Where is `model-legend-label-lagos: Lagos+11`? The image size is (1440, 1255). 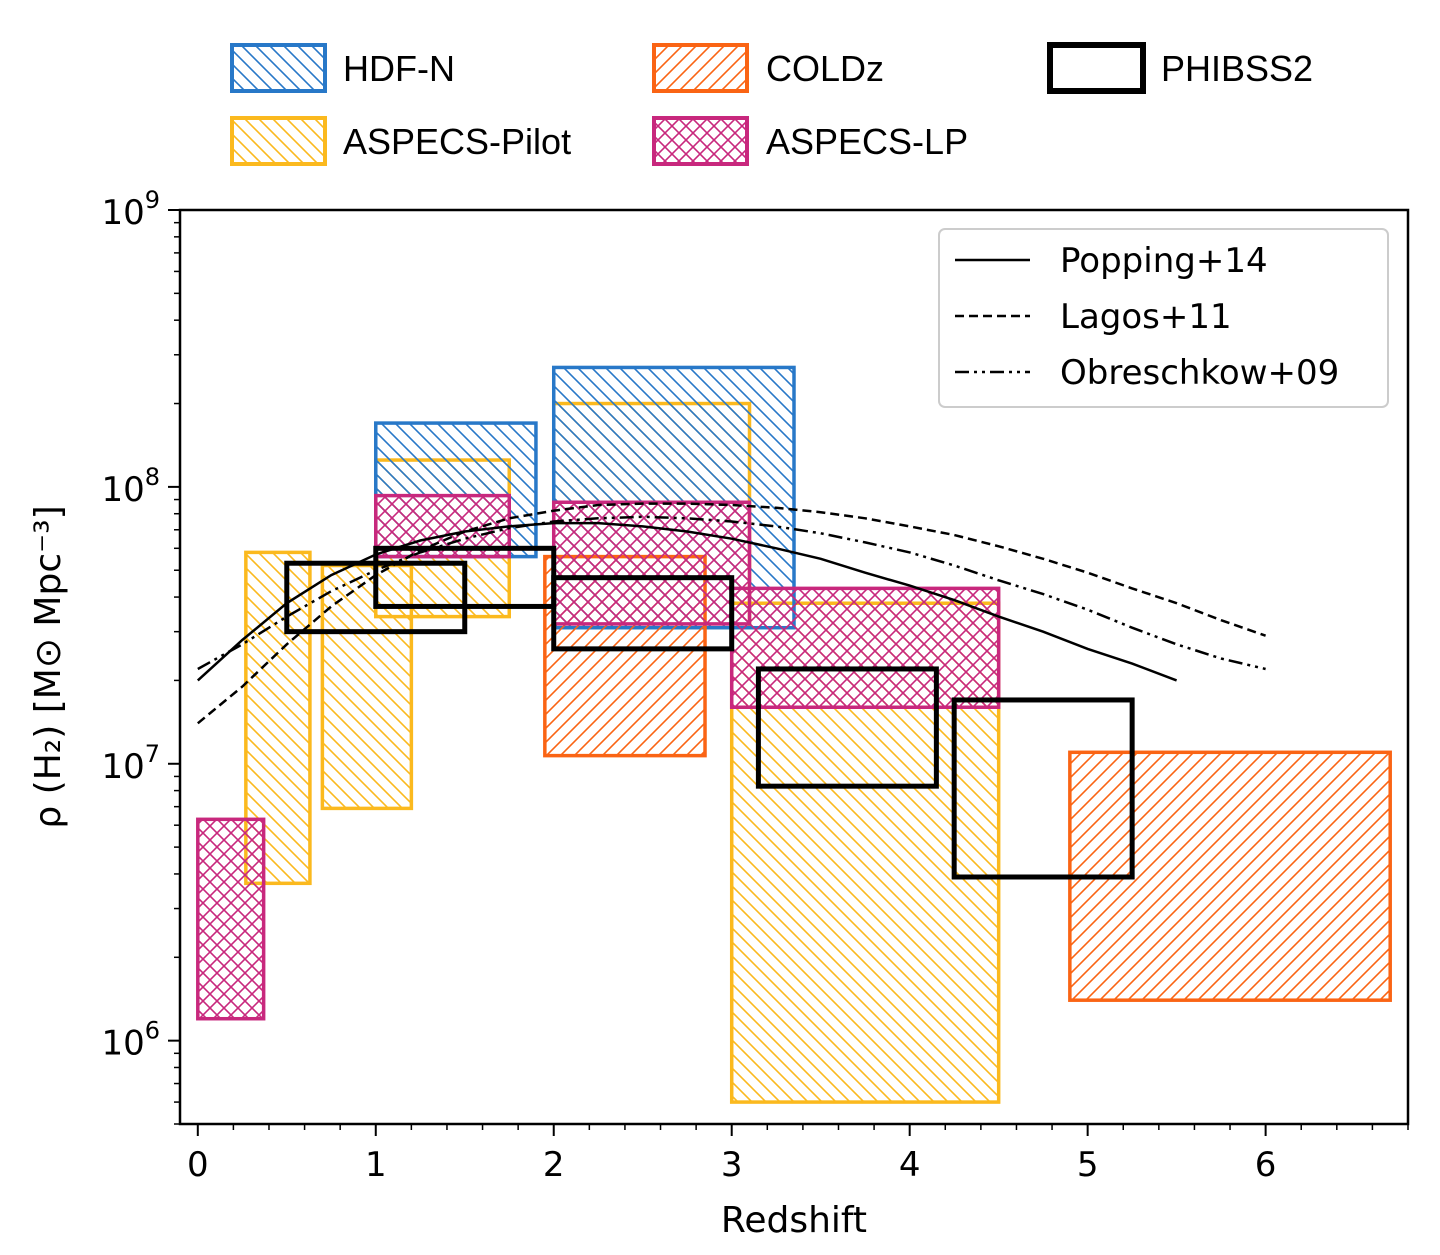 model-legend-label-lagos: Lagos+11 is located at coordinates (1146, 317).